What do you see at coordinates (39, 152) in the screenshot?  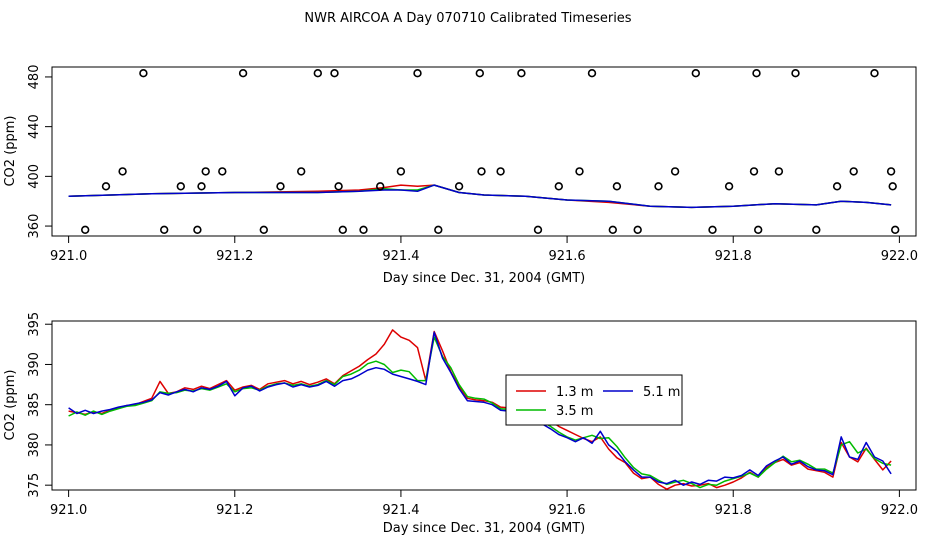 I see `top-y-axis: 360 400 440 480` at bounding box center [39, 152].